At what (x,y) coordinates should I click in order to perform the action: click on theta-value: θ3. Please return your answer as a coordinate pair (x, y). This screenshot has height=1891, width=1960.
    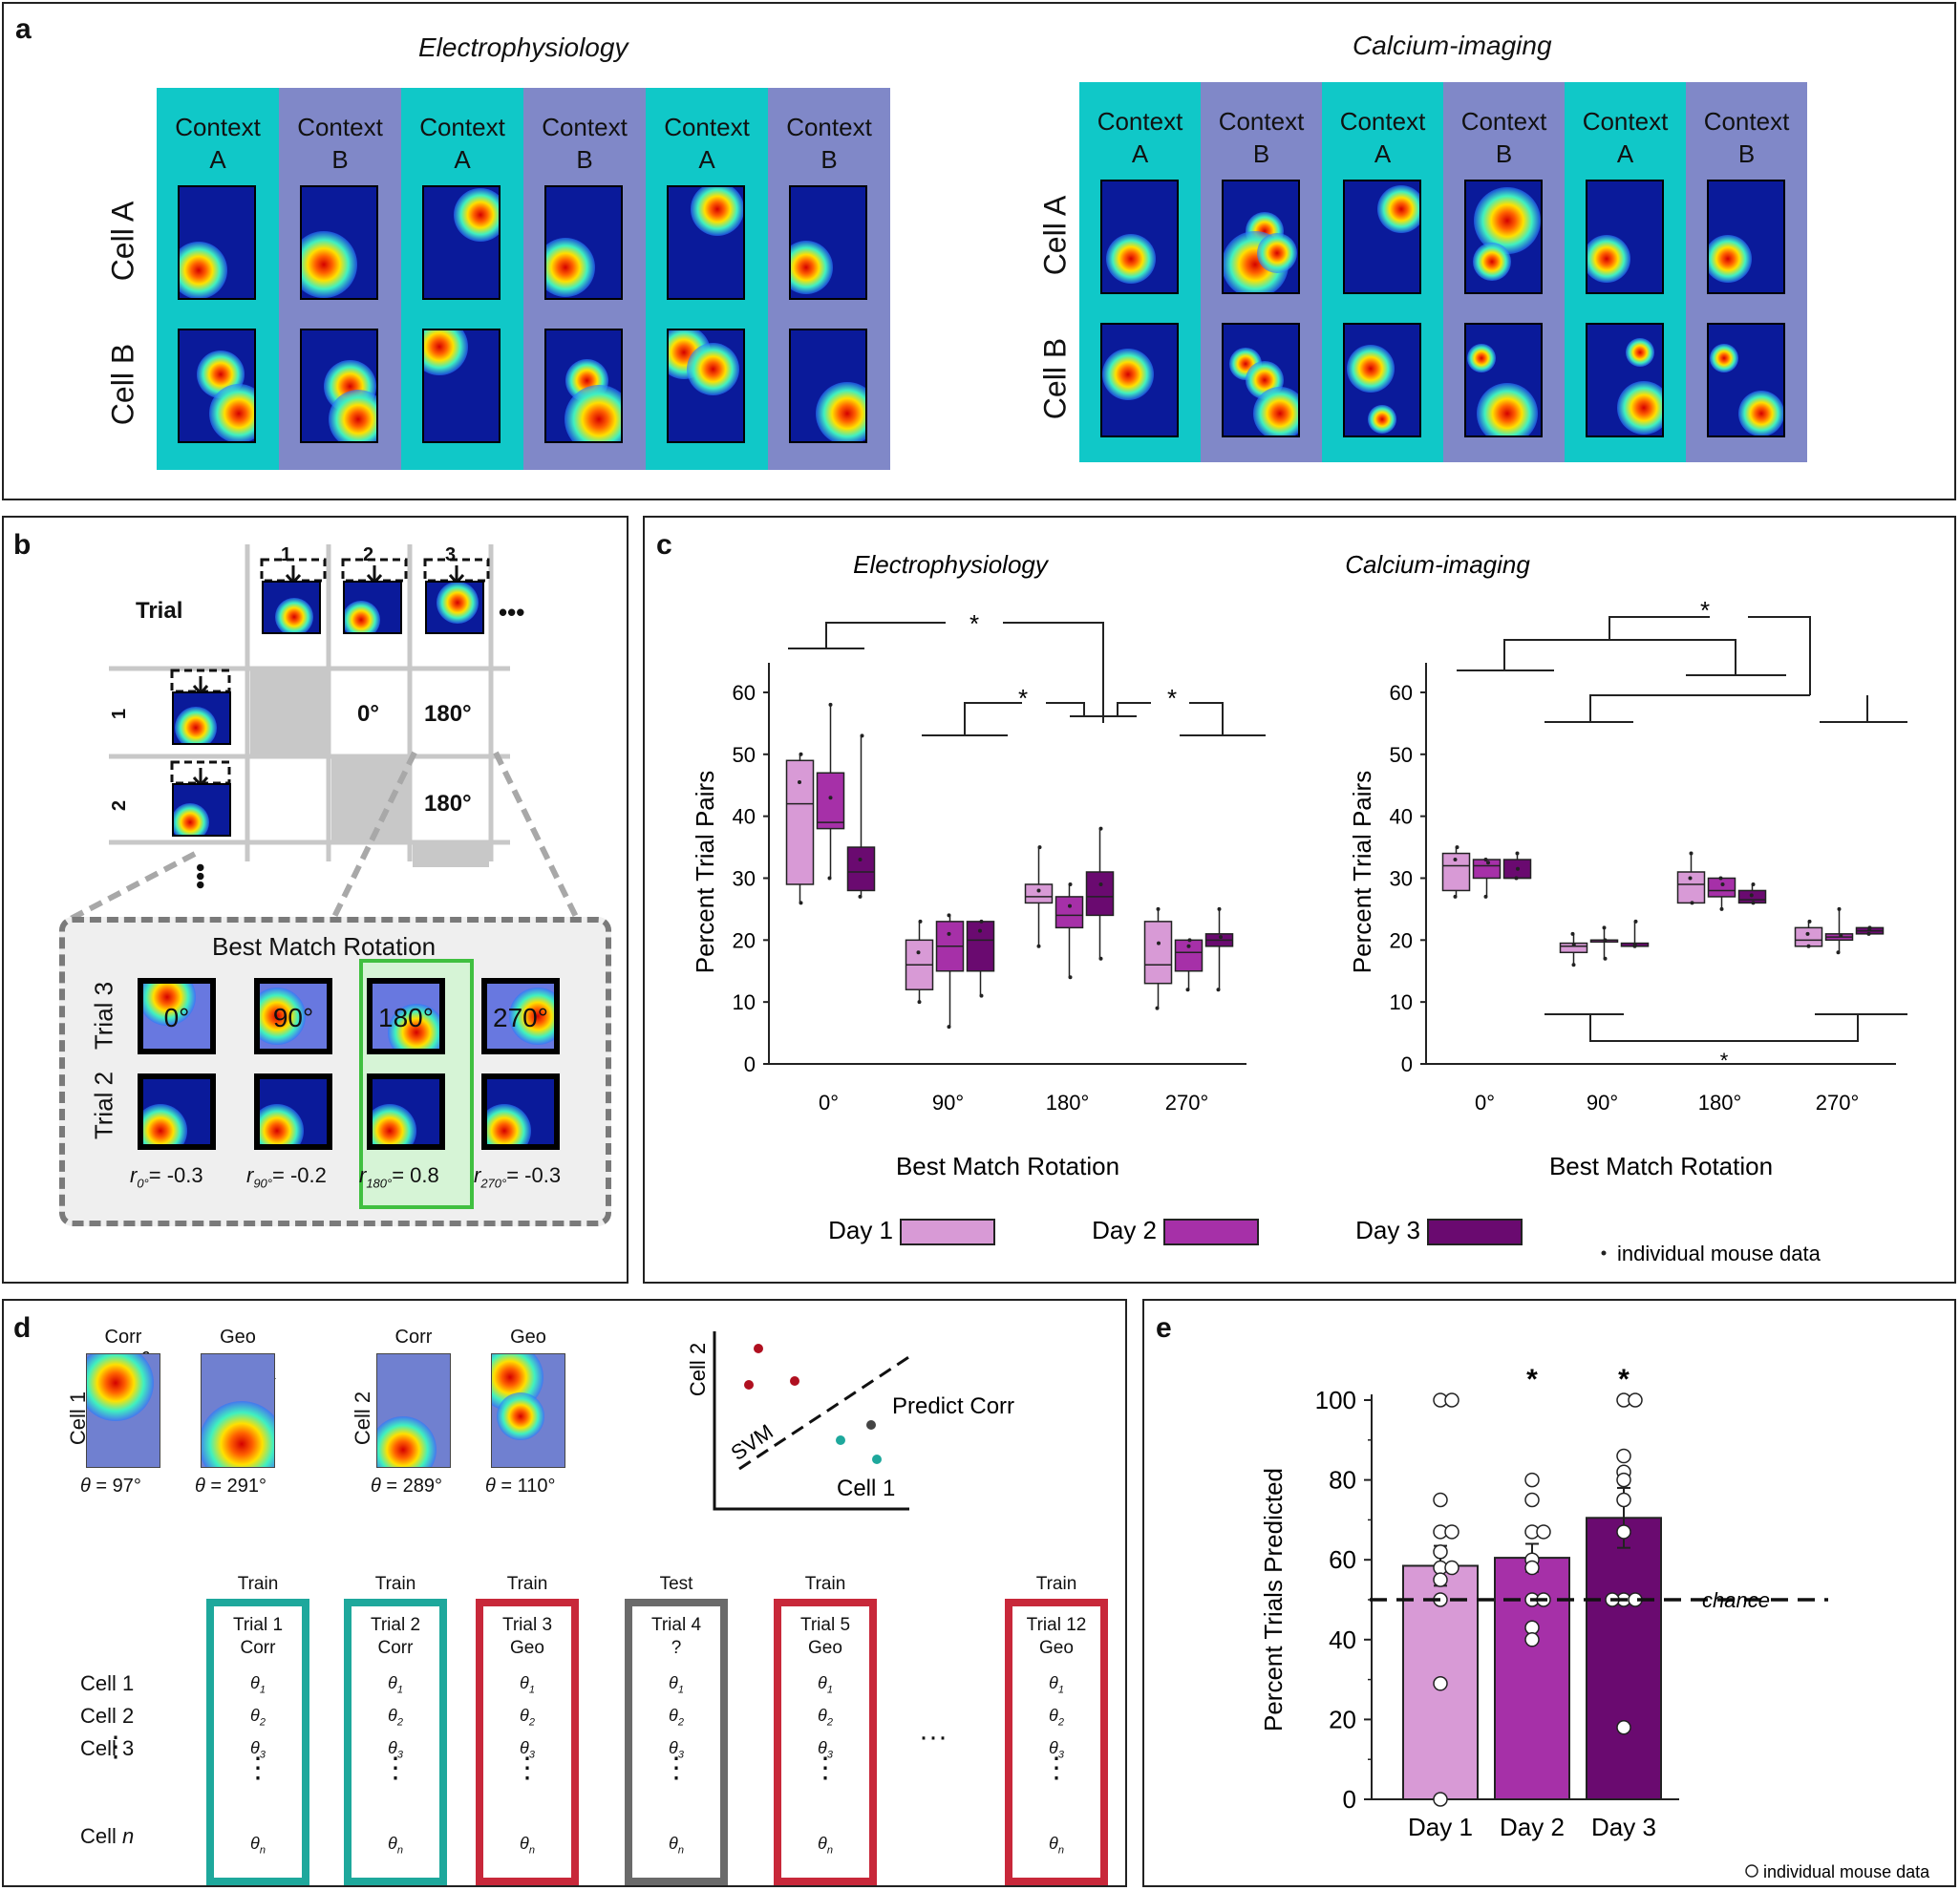
    Looking at the image, I should click on (527, 1749).